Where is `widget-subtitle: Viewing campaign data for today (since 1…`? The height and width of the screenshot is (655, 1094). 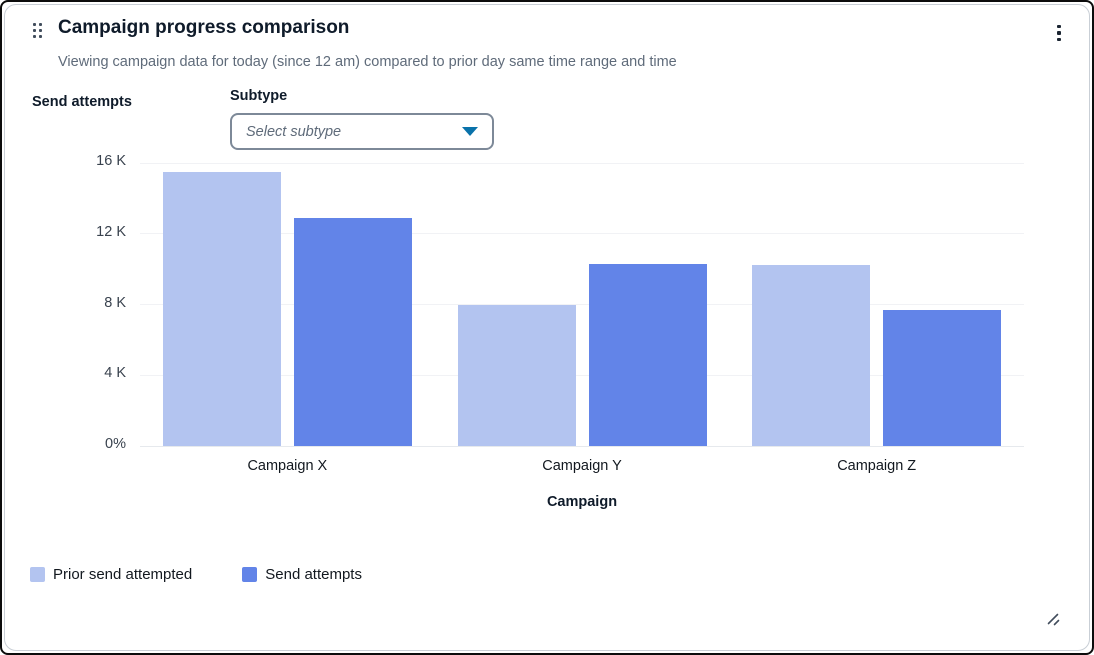
widget-subtitle: Viewing campaign data for today (since 1… is located at coordinates (367, 62).